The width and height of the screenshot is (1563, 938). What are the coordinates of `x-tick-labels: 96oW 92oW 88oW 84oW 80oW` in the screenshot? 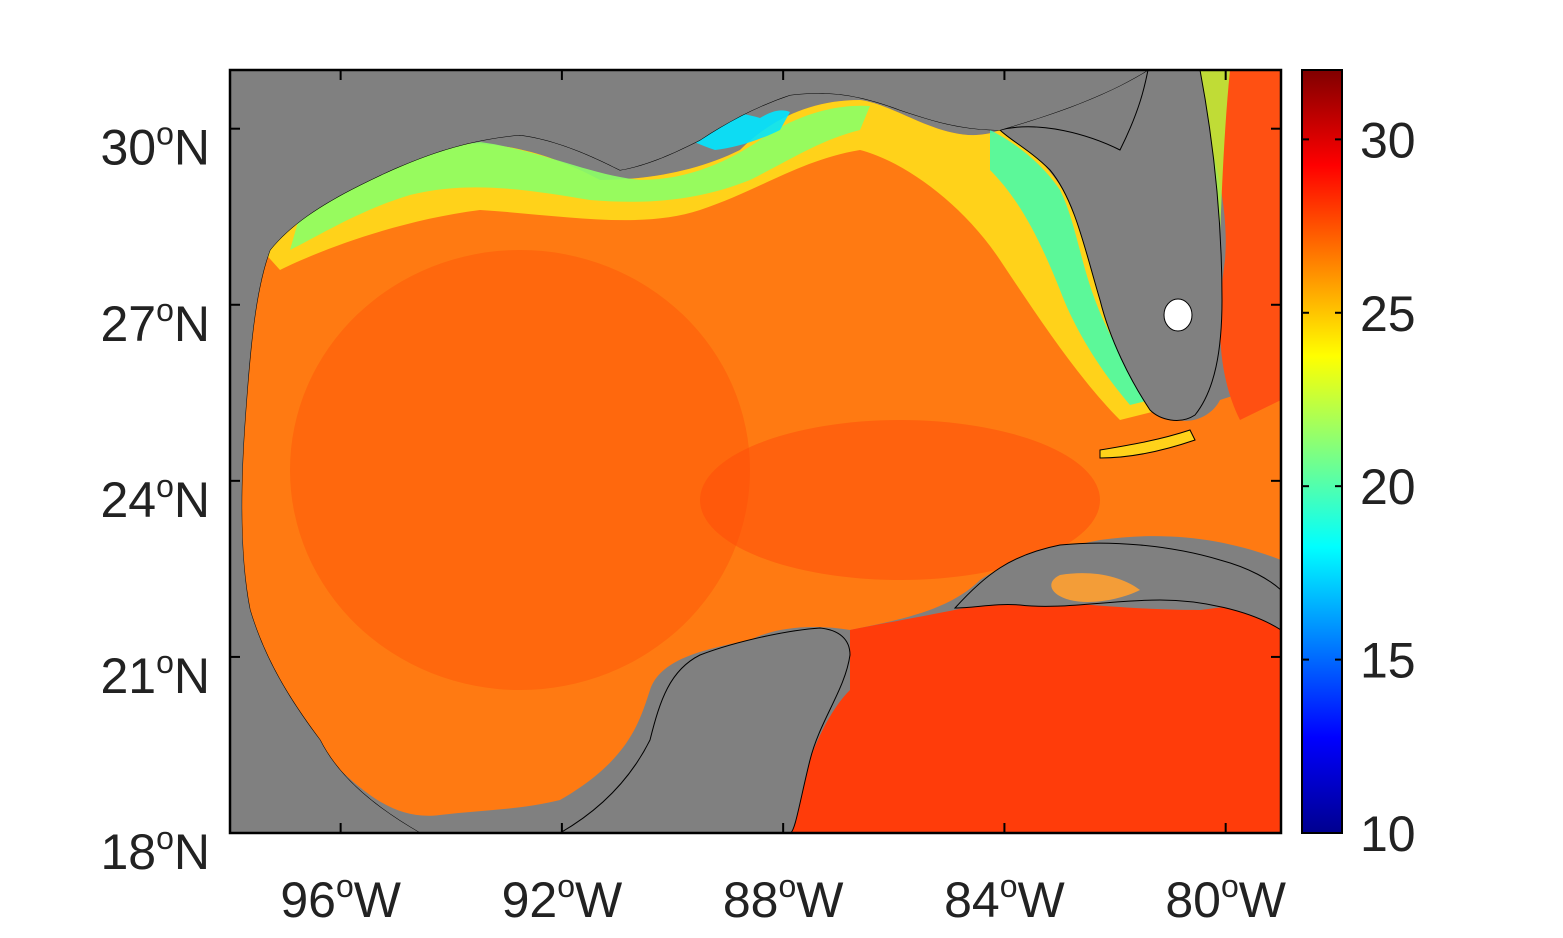 It's located at (783, 898).